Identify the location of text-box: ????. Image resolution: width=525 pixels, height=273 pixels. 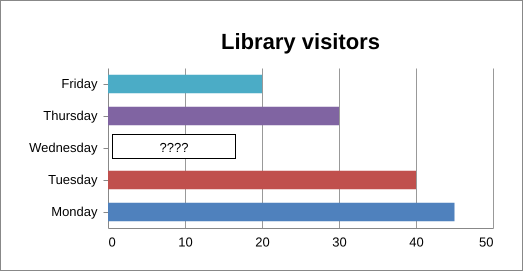
(174, 146).